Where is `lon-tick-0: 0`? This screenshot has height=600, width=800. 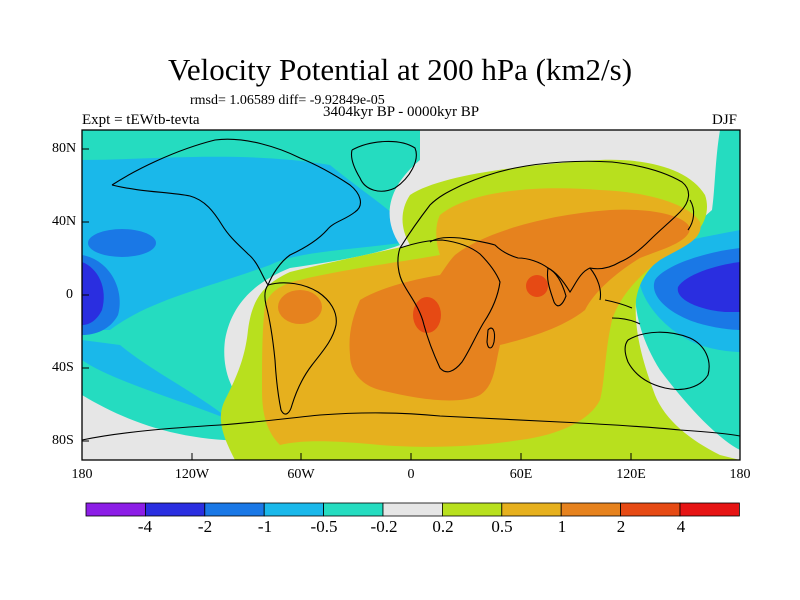 lon-tick-0: 0 is located at coordinates (411, 474).